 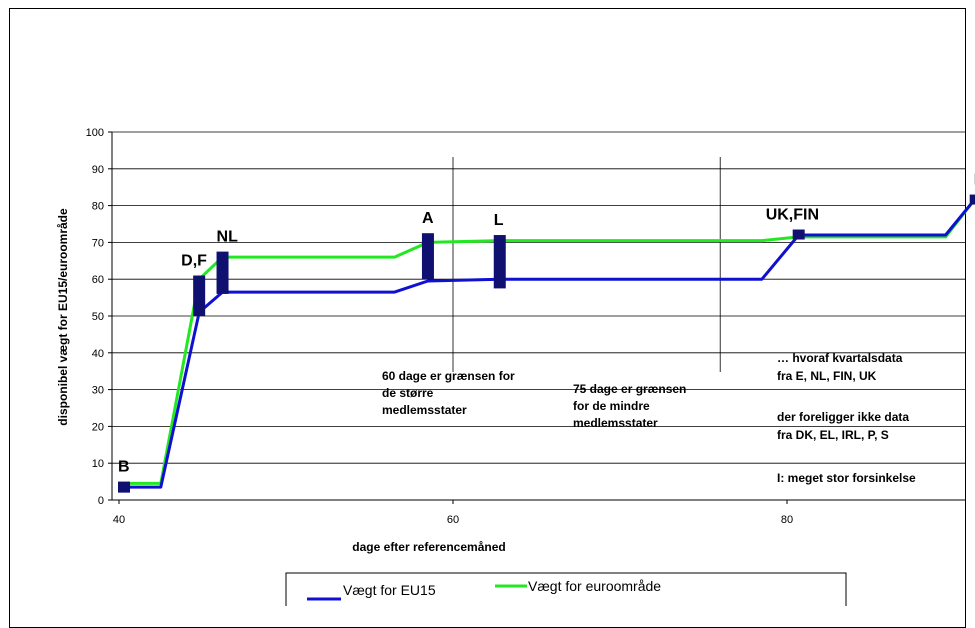 I want to click on x-tick-label-60: 60, so click(x=453, y=520).